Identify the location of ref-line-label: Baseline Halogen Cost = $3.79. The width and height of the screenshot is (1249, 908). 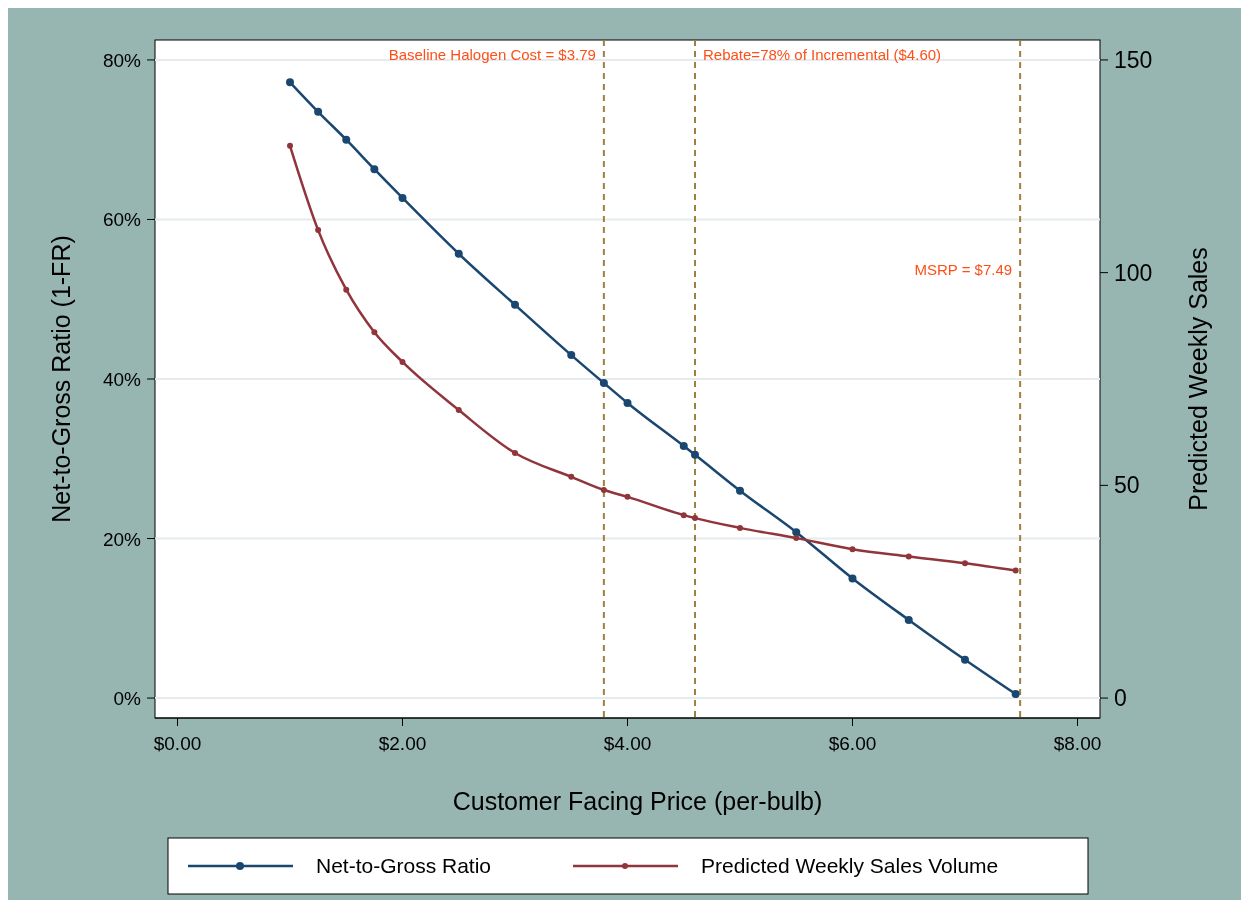
(492, 54).